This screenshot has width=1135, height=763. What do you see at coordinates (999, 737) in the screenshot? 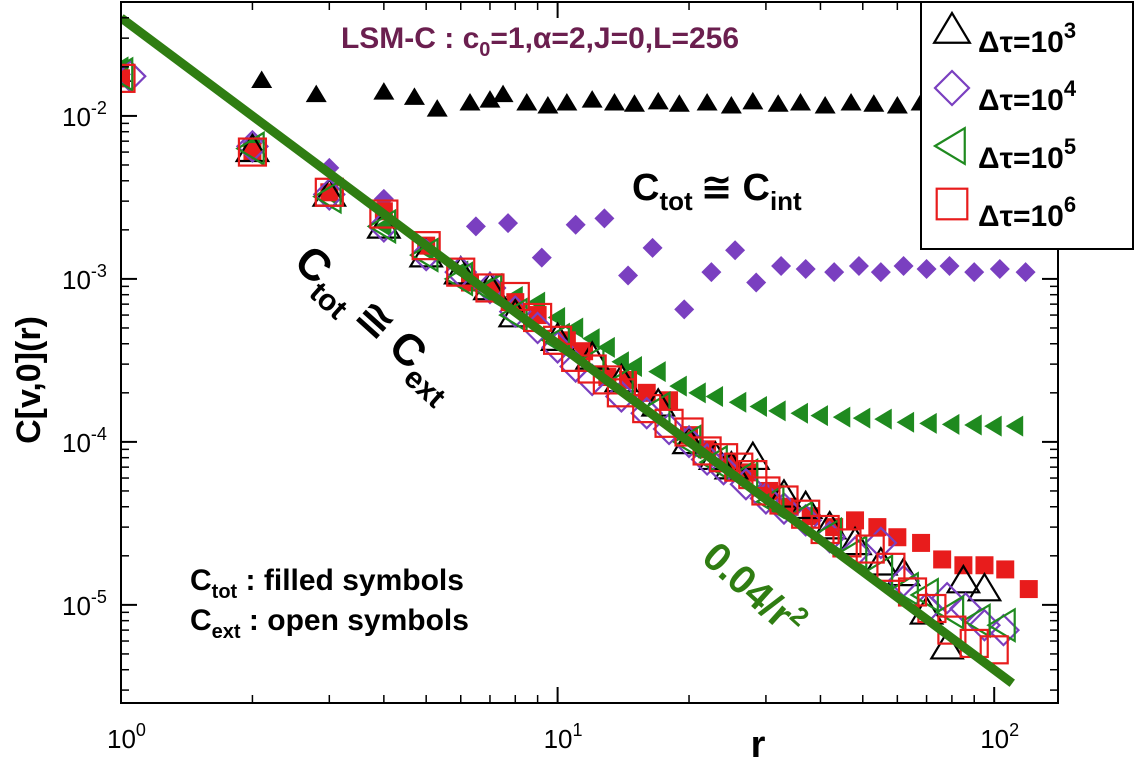
I see `x-tick-label: 10²` at bounding box center [999, 737].